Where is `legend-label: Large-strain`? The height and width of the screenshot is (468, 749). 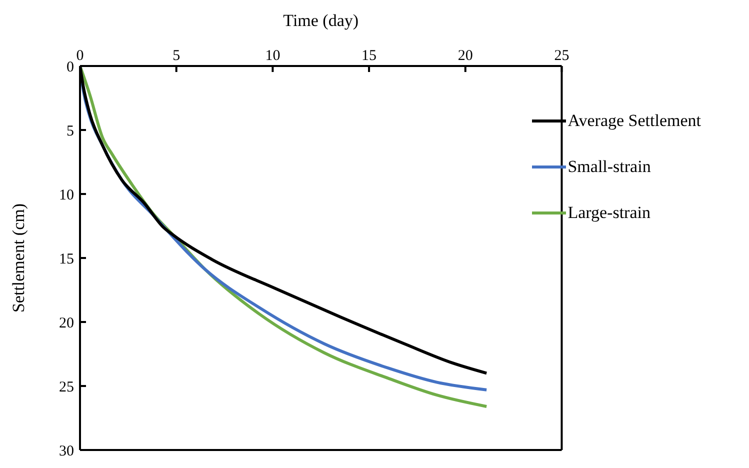
legend-label: Large-strain is located at coordinates (609, 213).